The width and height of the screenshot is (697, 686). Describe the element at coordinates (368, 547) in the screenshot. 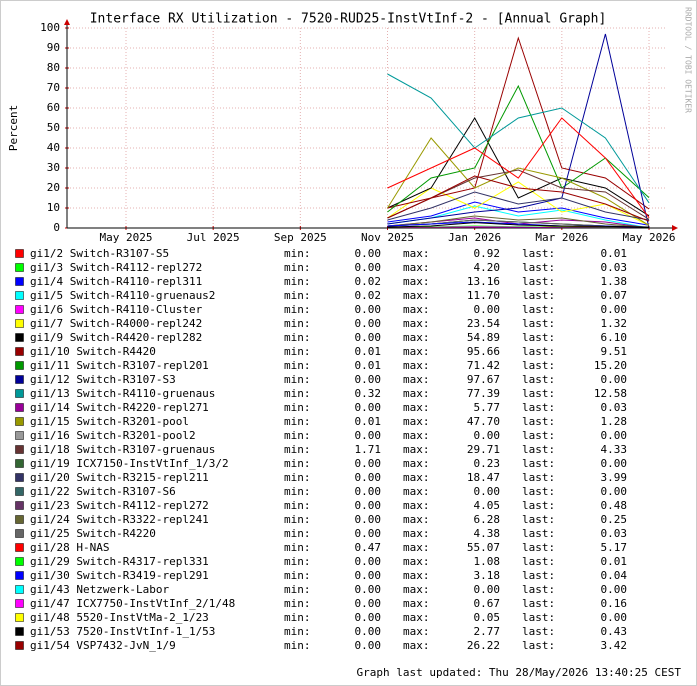

I see `stat-min: 0.47` at that location.